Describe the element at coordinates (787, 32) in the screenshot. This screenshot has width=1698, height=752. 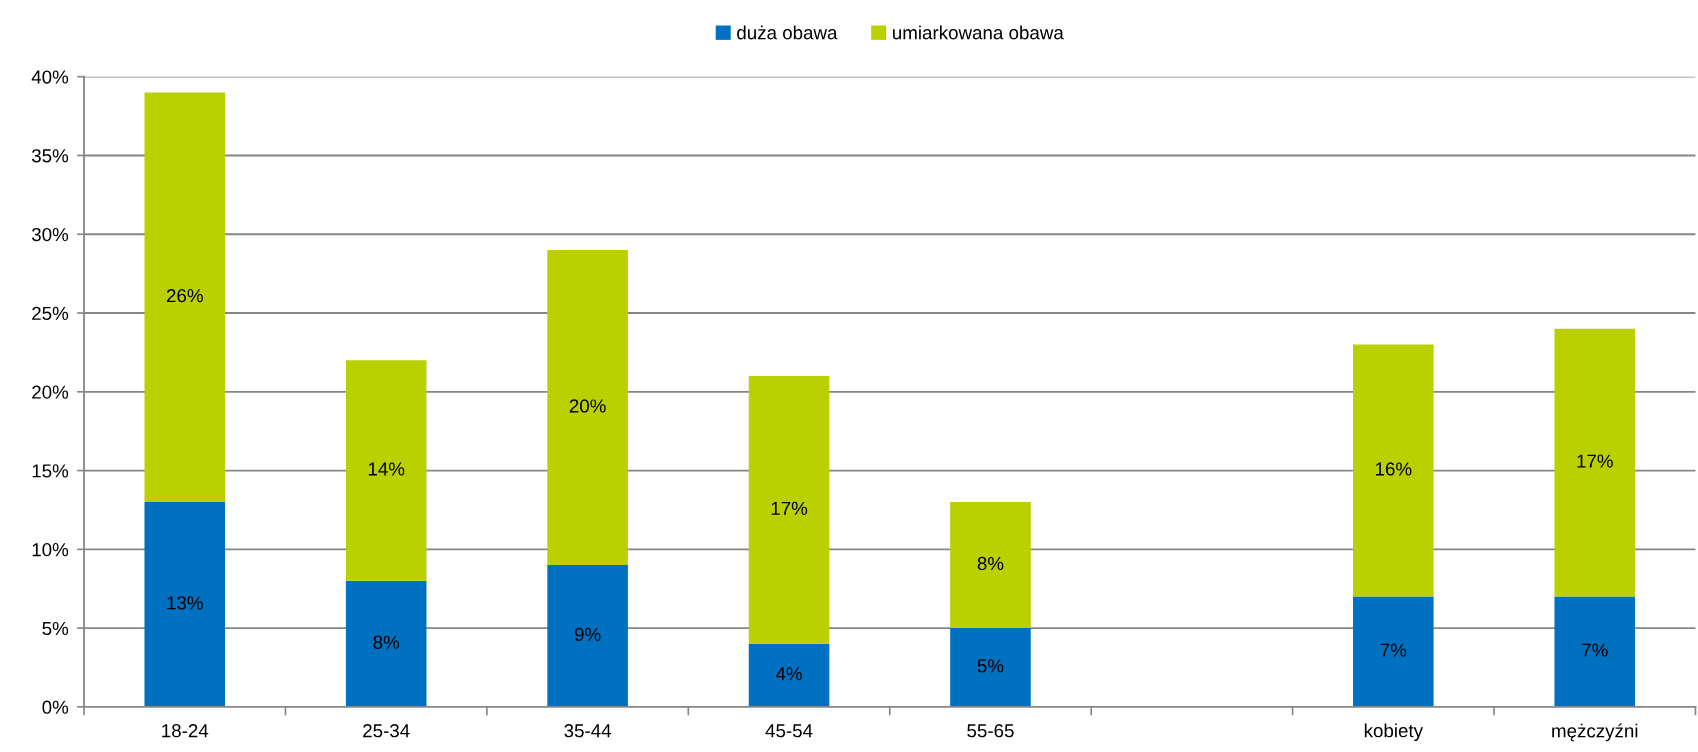
I see `legend-label: duża obawa` at that location.